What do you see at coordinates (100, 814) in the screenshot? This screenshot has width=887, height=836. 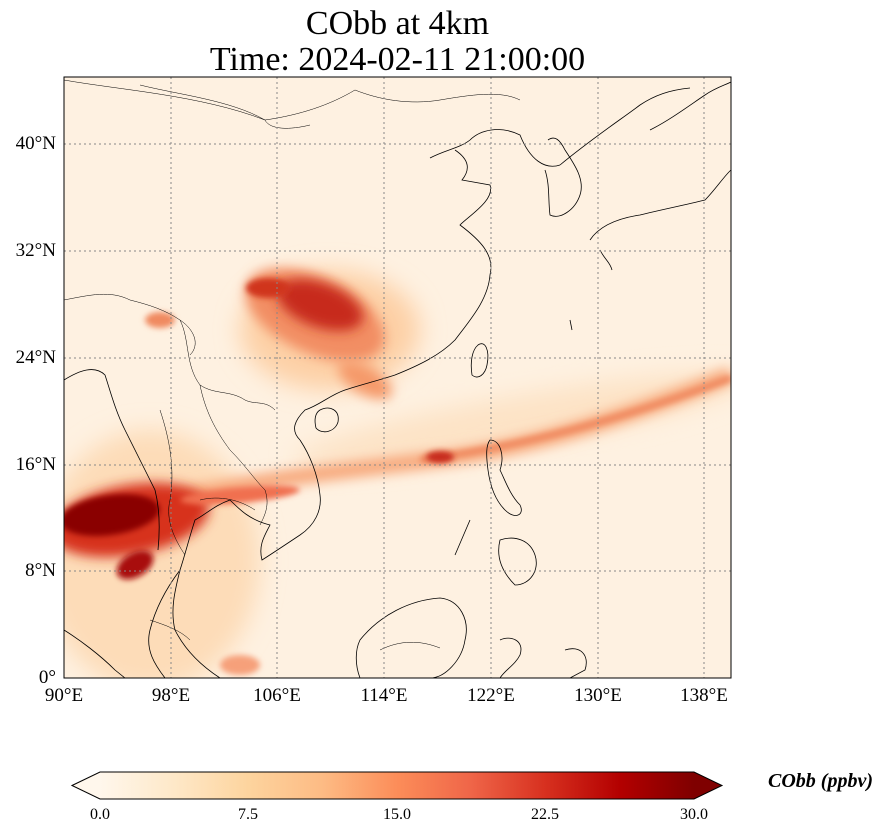 I see `colorbar-tick-label: 0.0` at bounding box center [100, 814].